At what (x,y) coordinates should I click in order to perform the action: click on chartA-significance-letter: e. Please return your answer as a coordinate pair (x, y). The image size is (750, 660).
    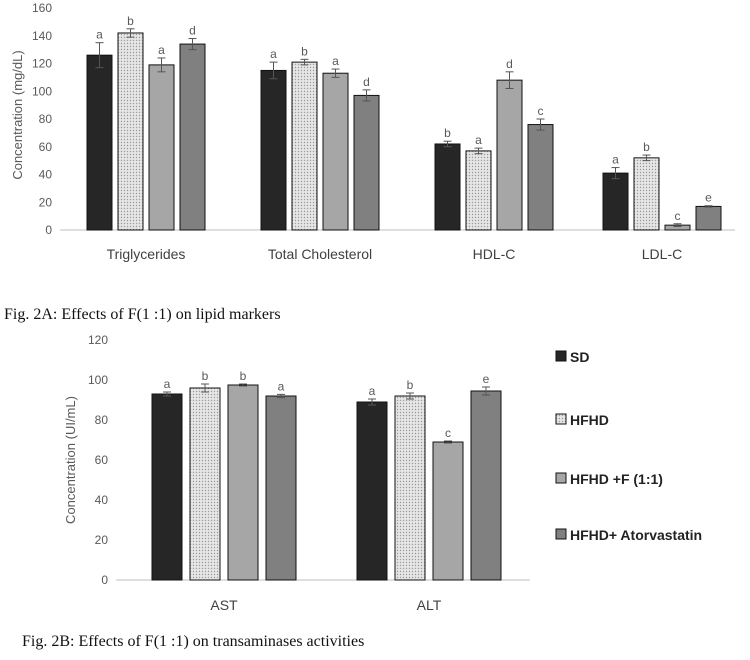
    Looking at the image, I should click on (708, 198).